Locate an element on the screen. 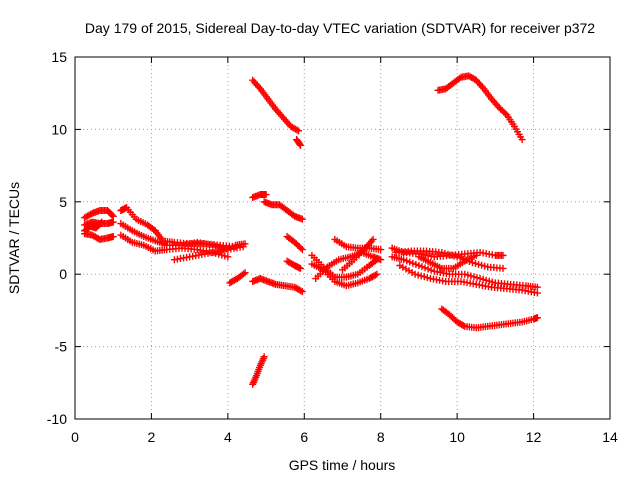 The height and width of the screenshot is (480, 640). series-arc22 is located at coordinates (358, 254).